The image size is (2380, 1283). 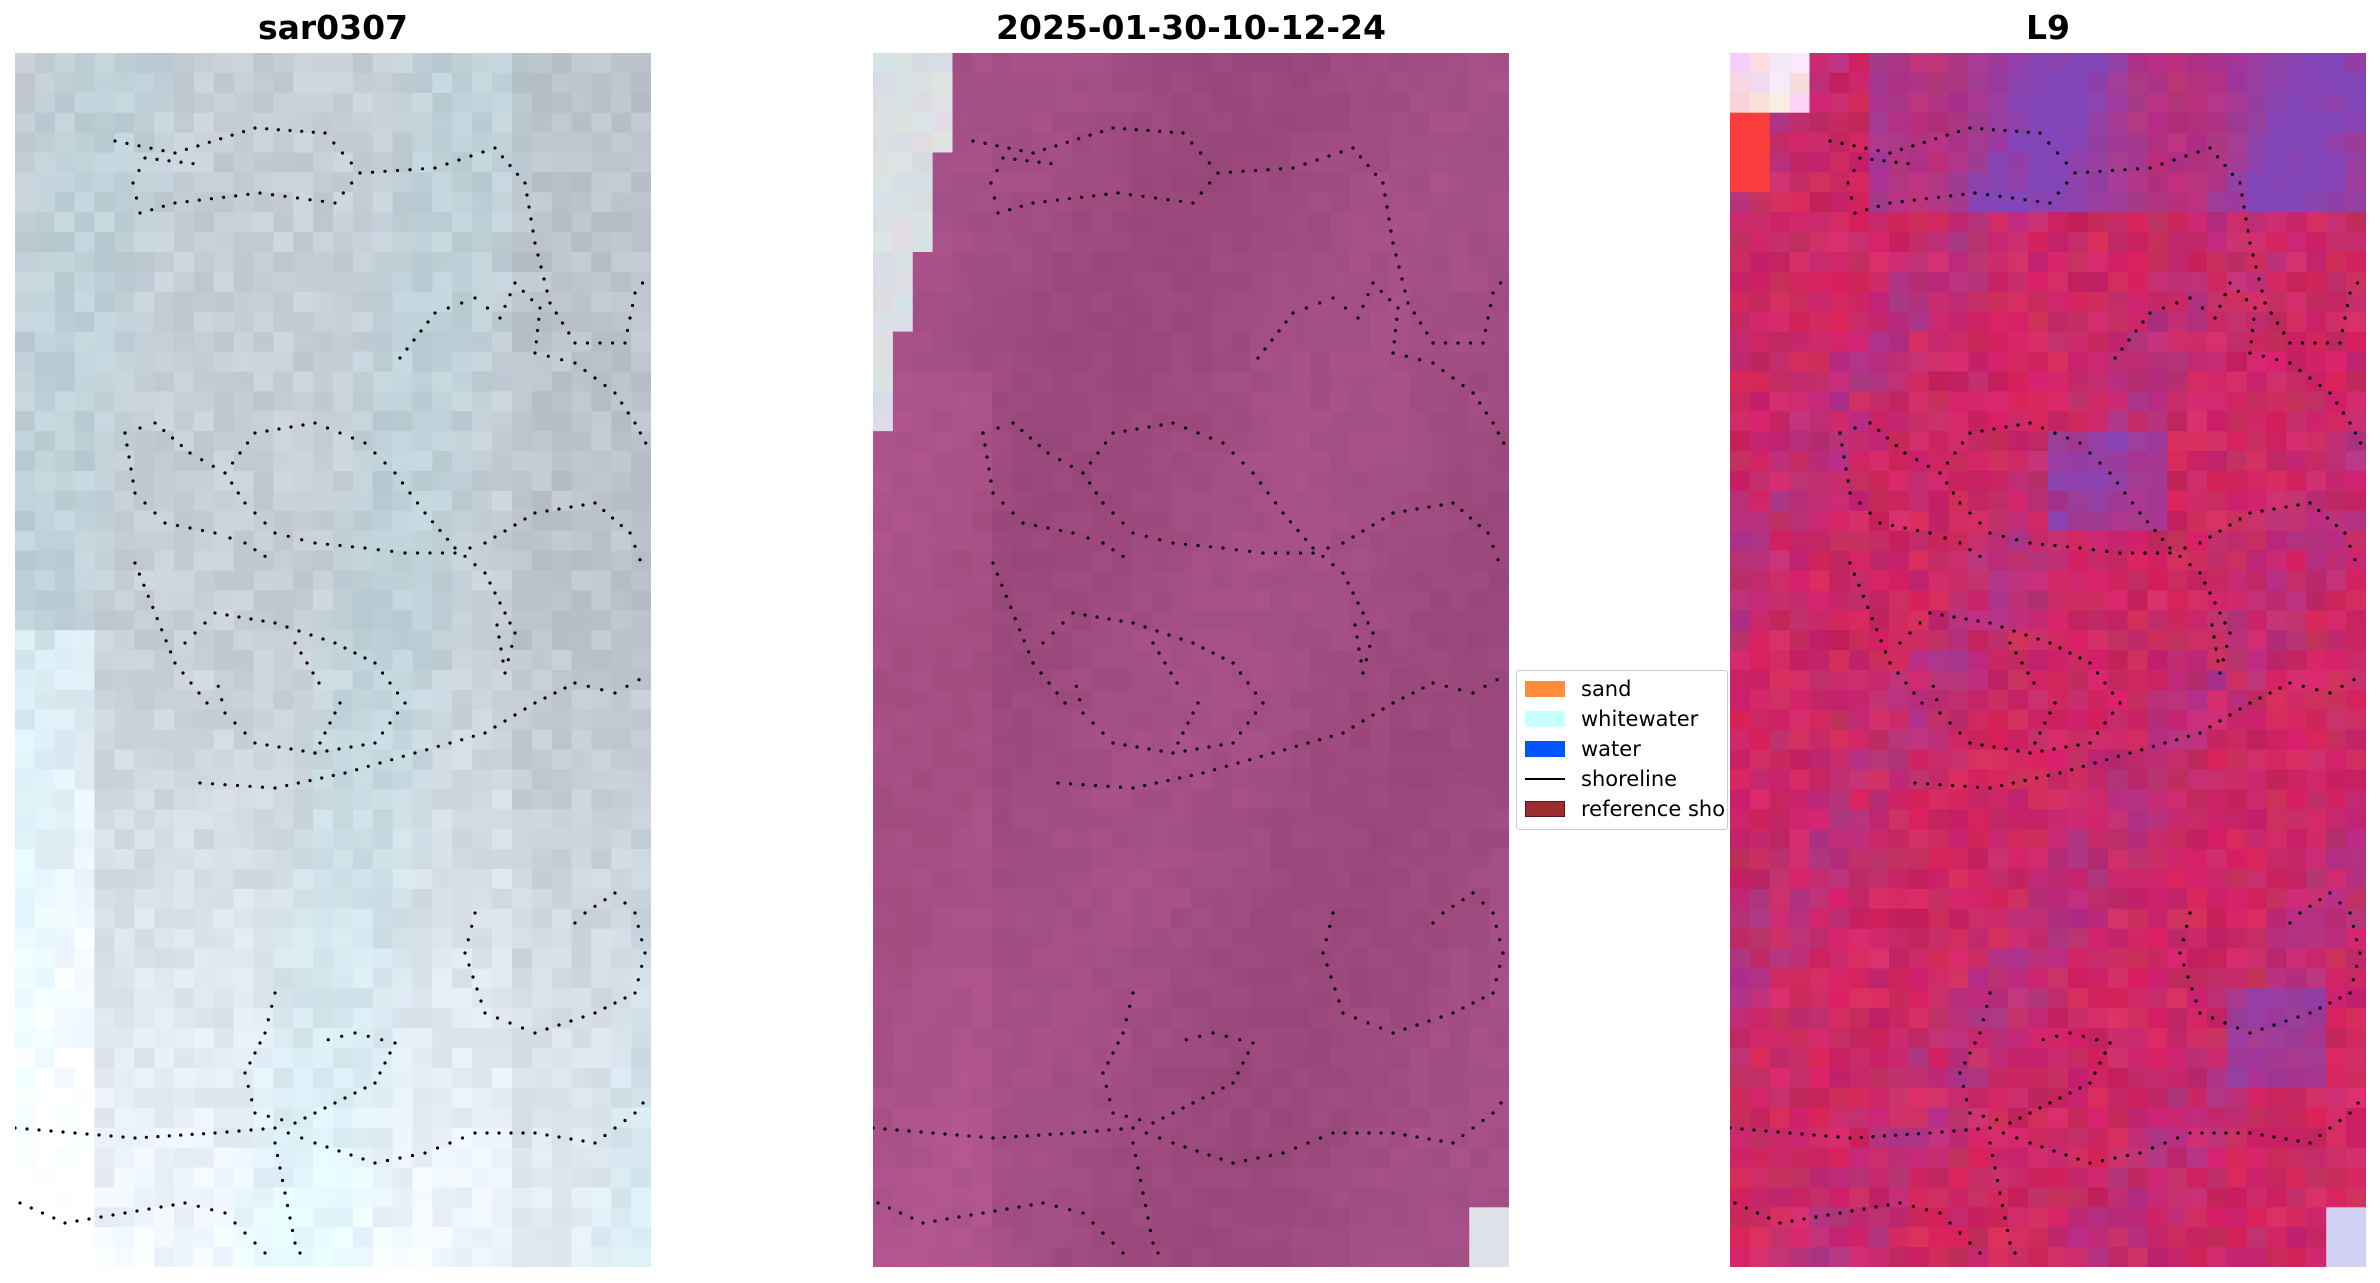 I want to click on legend-item-shoreline: shoreline, so click(x=1601, y=779).